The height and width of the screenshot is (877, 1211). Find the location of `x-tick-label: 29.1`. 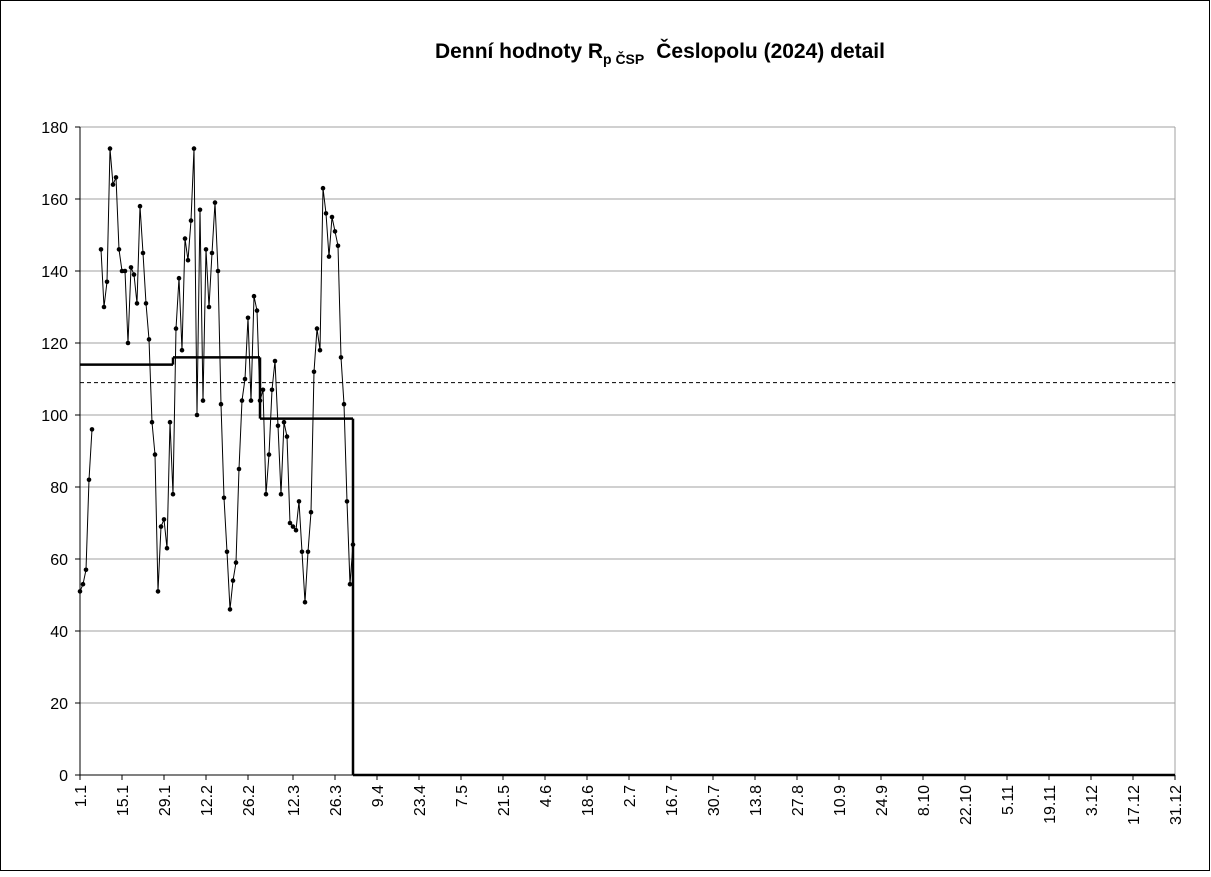

x-tick-label: 29.1 is located at coordinates (165, 800).